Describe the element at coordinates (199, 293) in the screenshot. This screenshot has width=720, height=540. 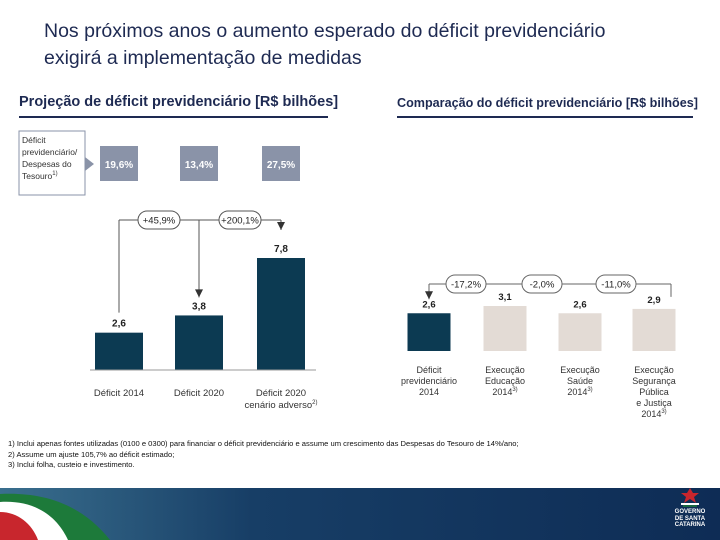
I see `growth-arrow-mid-icon` at that location.